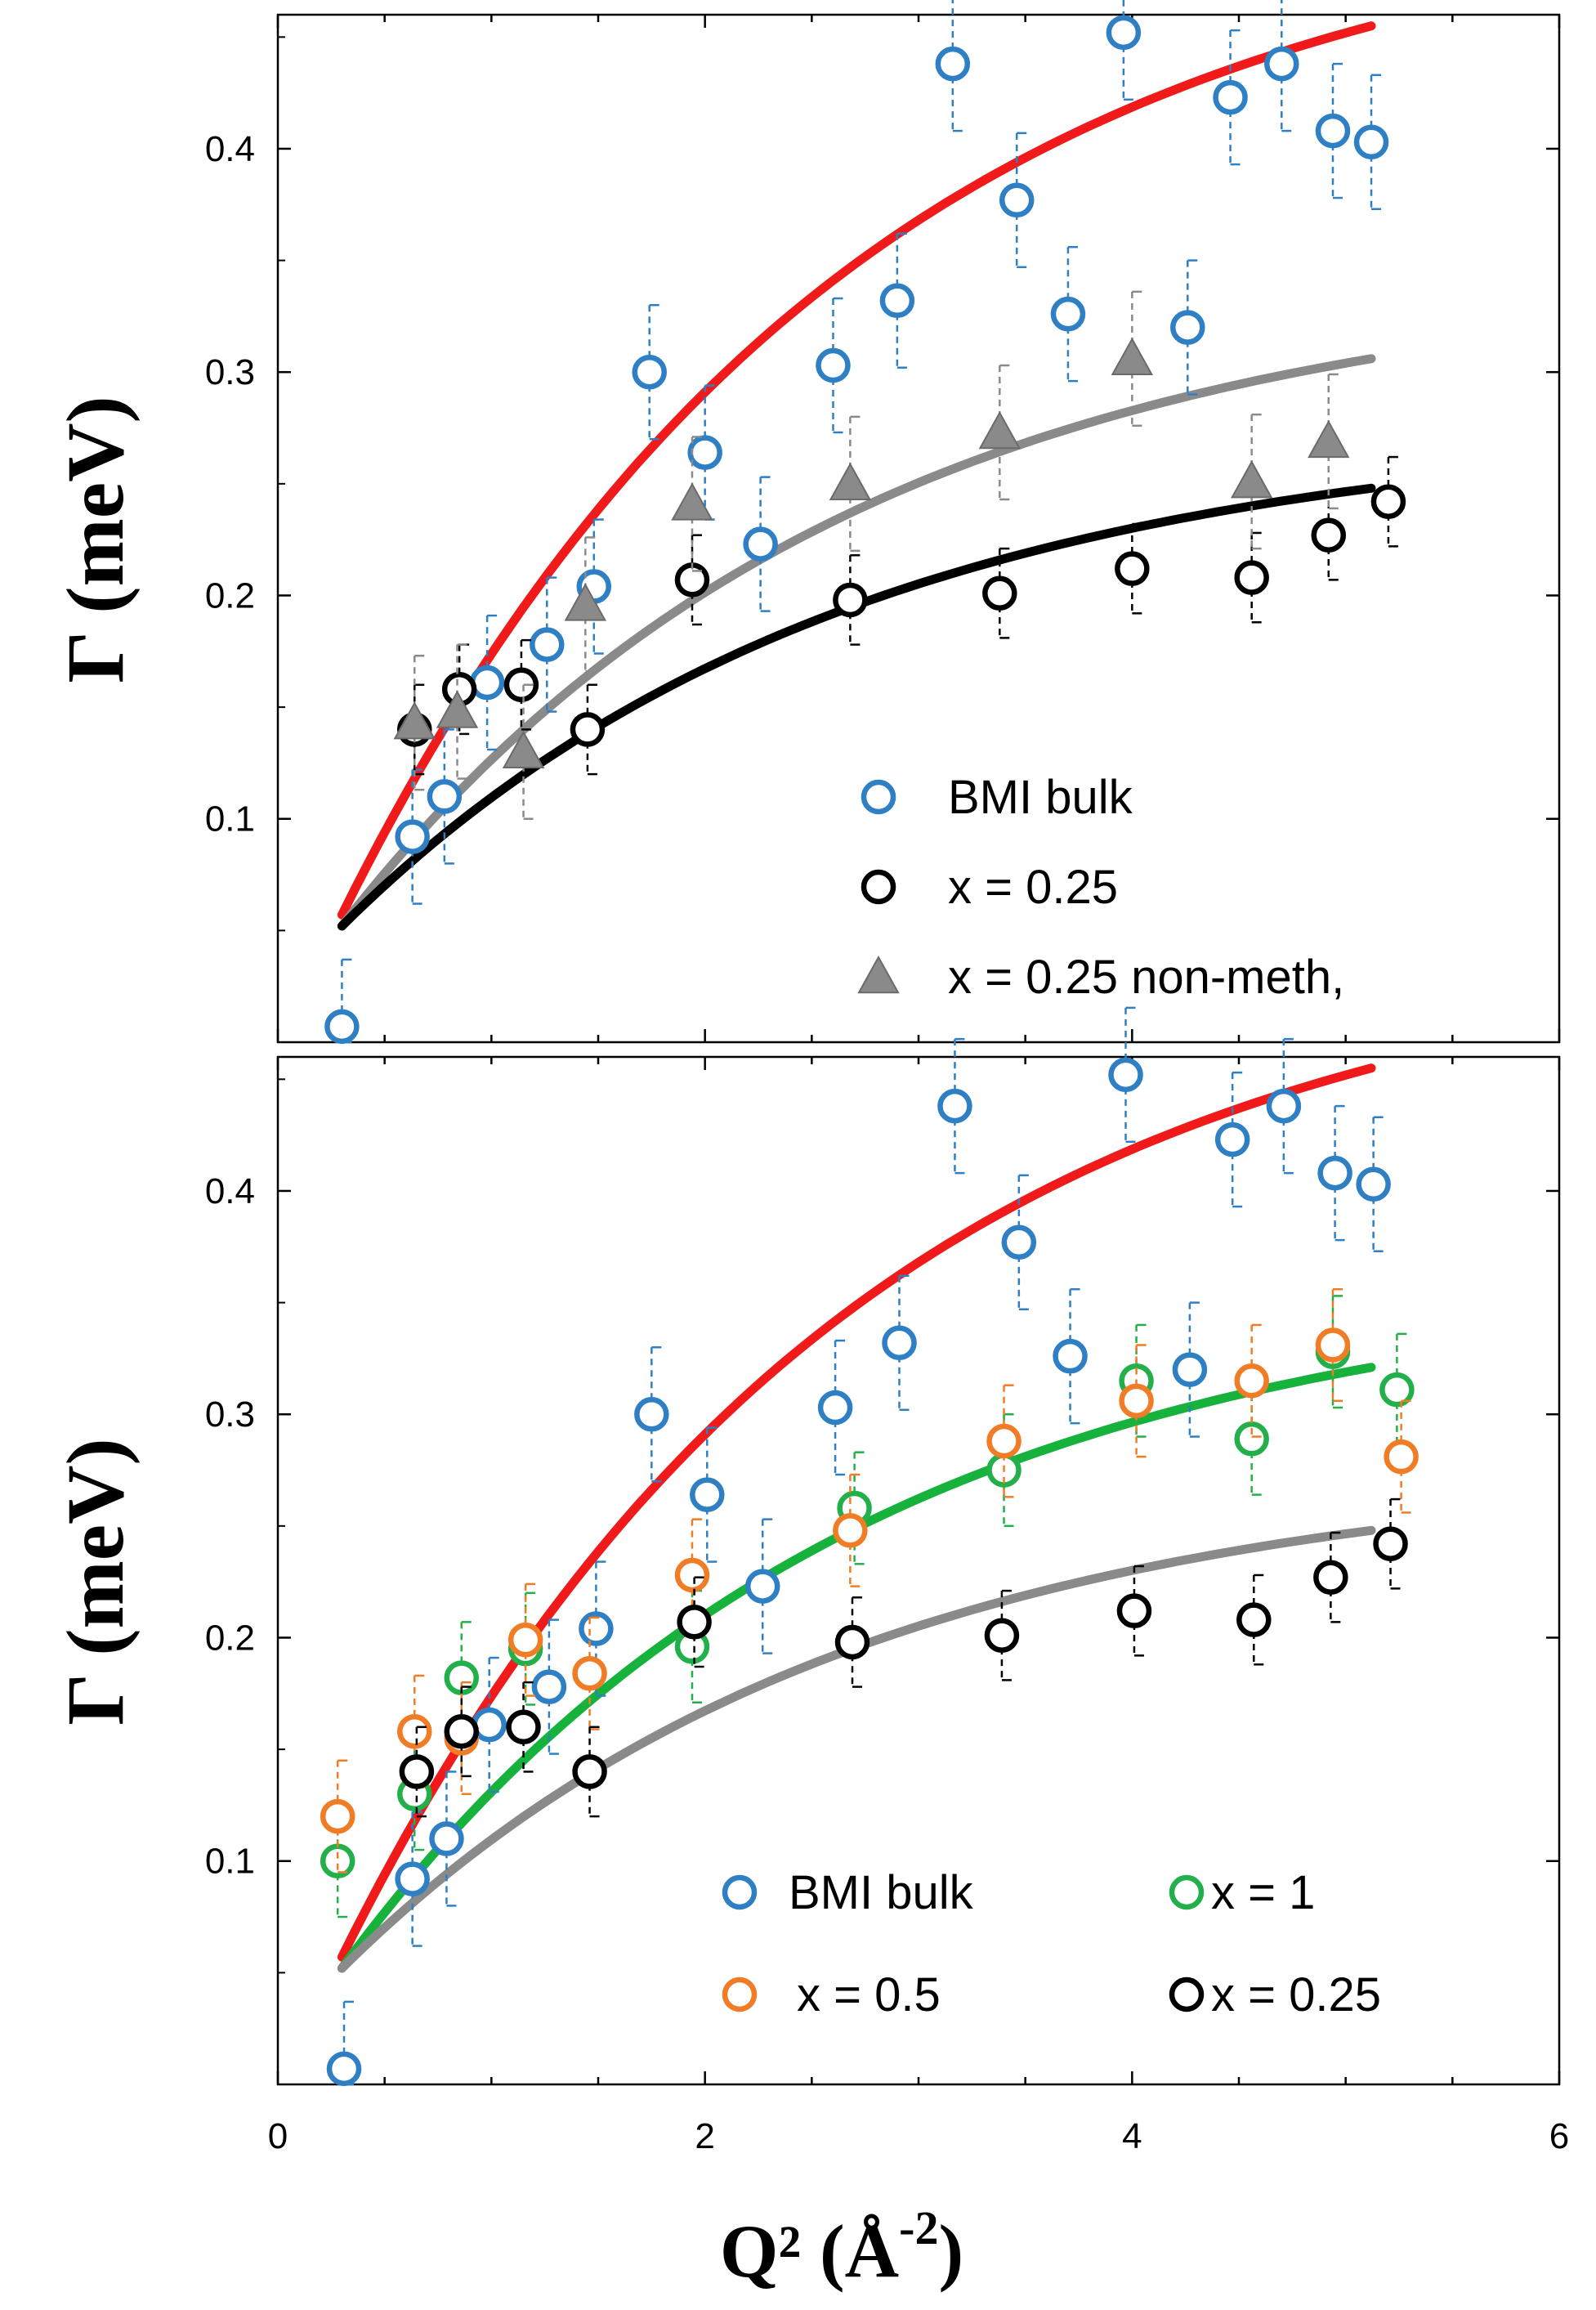 The image size is (1596, 2310). Describe the element at coordinates (1559, 2136) in the screenshot. I see `x-tick-label: 6` at that location.